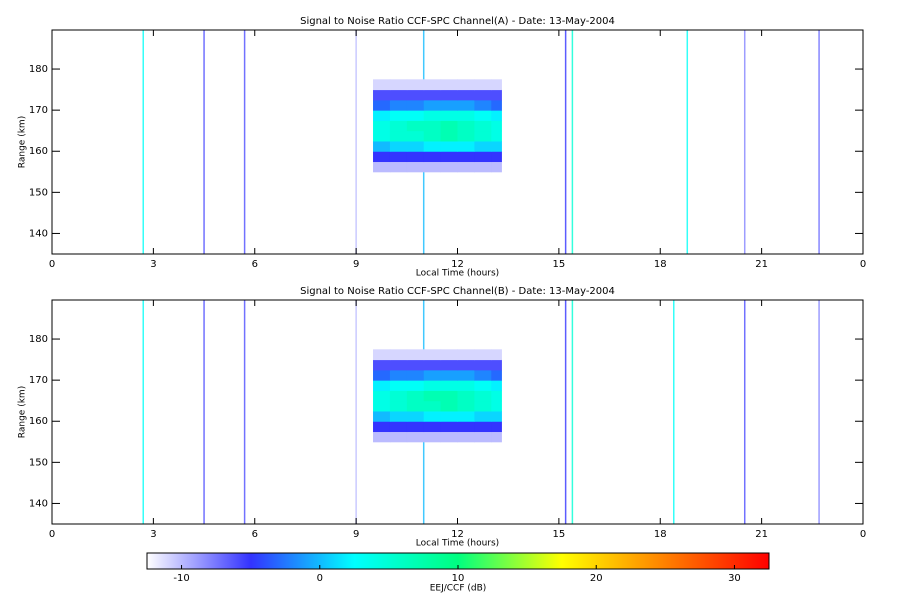  I want to click on x-tick-label: 6, so click(255, 264).